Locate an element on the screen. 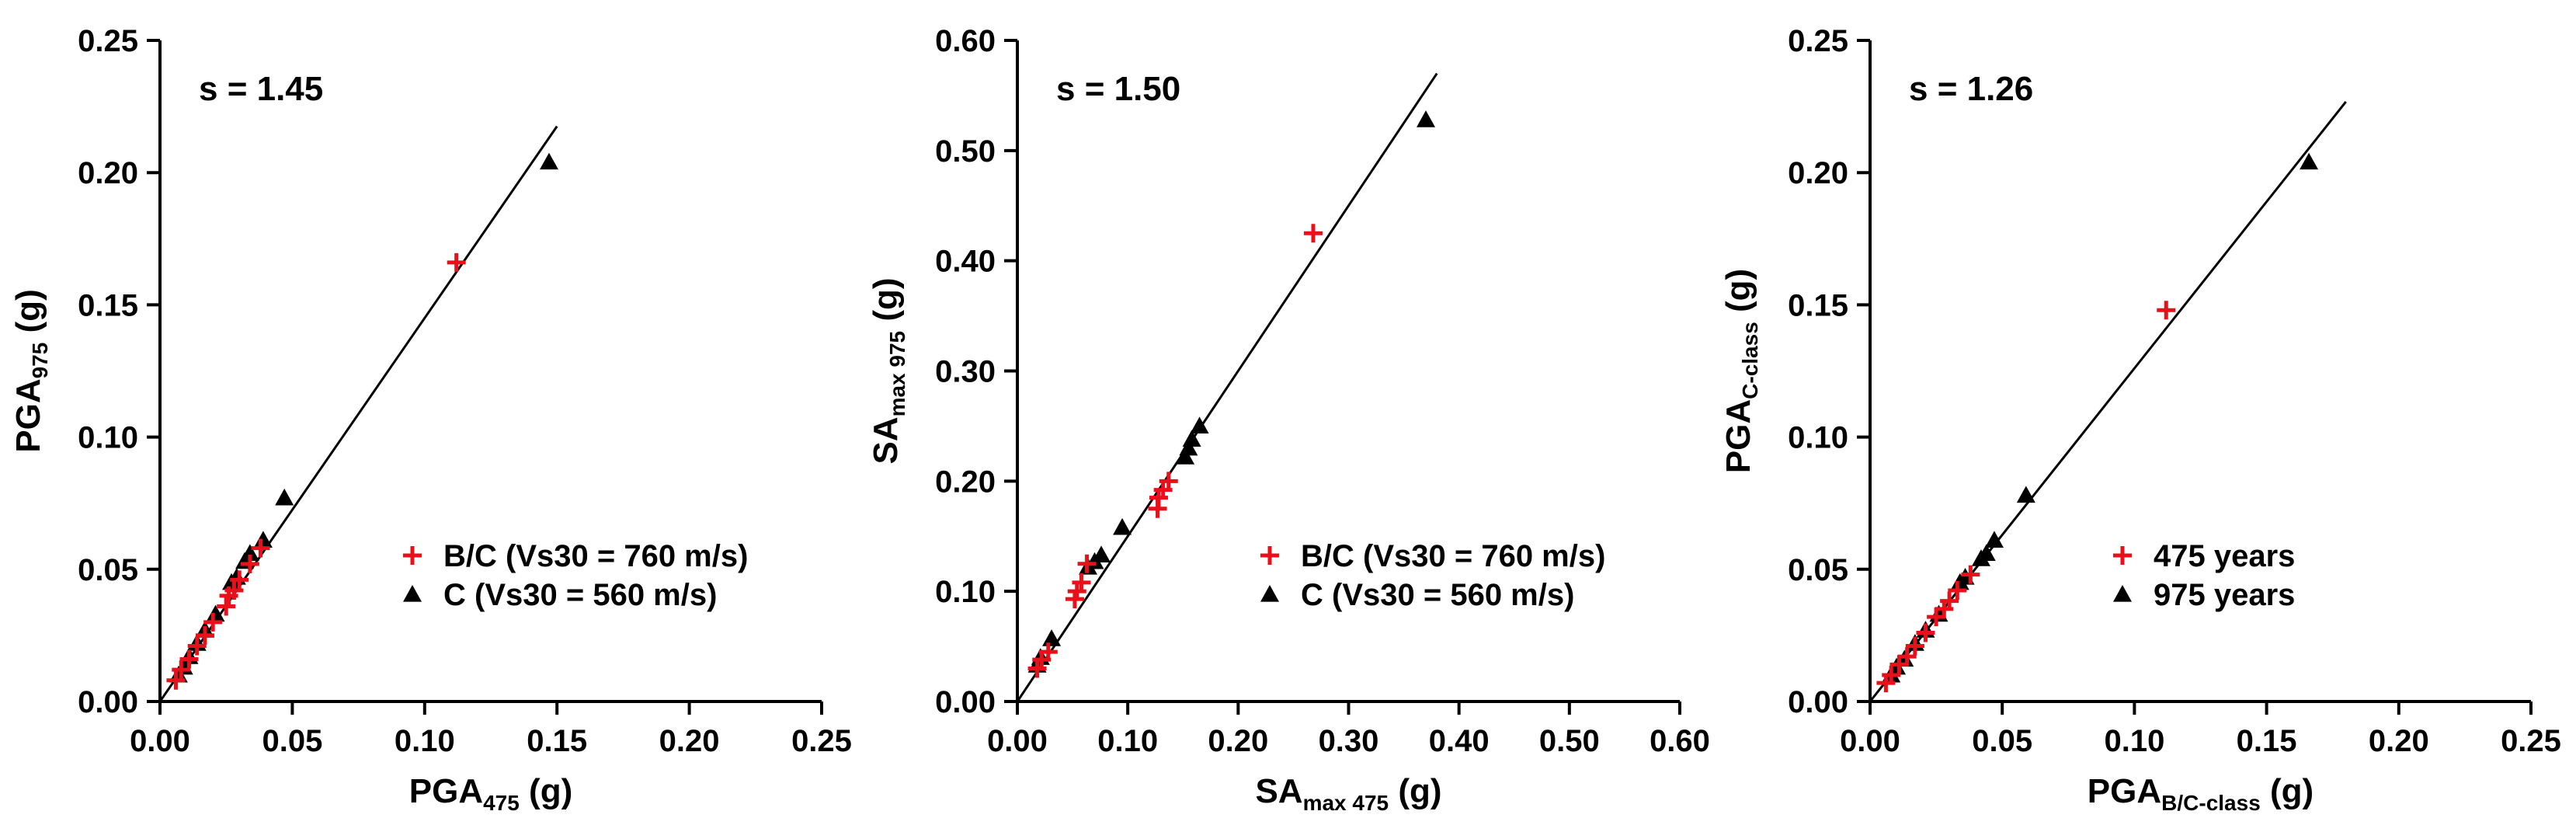 The height and width of the screenshot is (832, 2576). y-axis-title: SAmax 975 (g) is located at coordinates (888, 370).